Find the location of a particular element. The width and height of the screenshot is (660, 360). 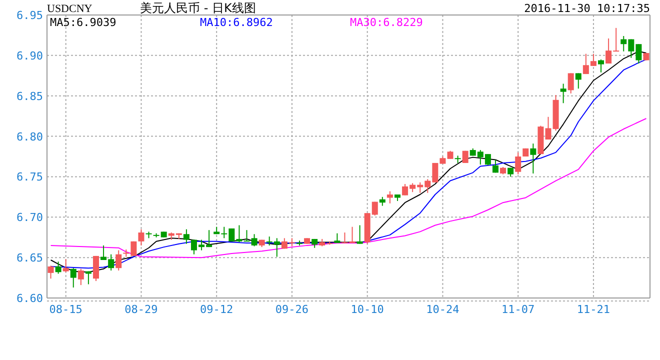

x-tick-label: 09-12 is located at coordinates (217, 309).